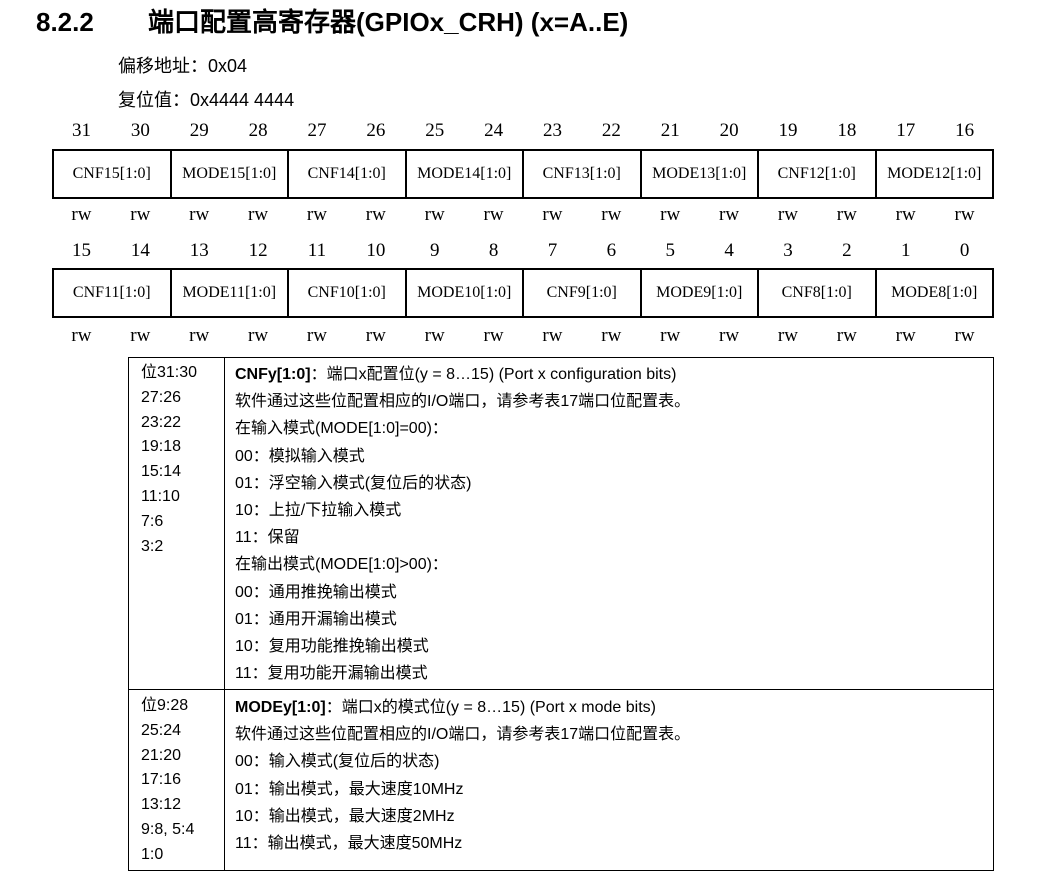 The image size is (1047, 880). Describe the element at coordinates (337, 762) in the screenshot. I see `description-line: 00：输入模式(复位后的状态)` at that location.